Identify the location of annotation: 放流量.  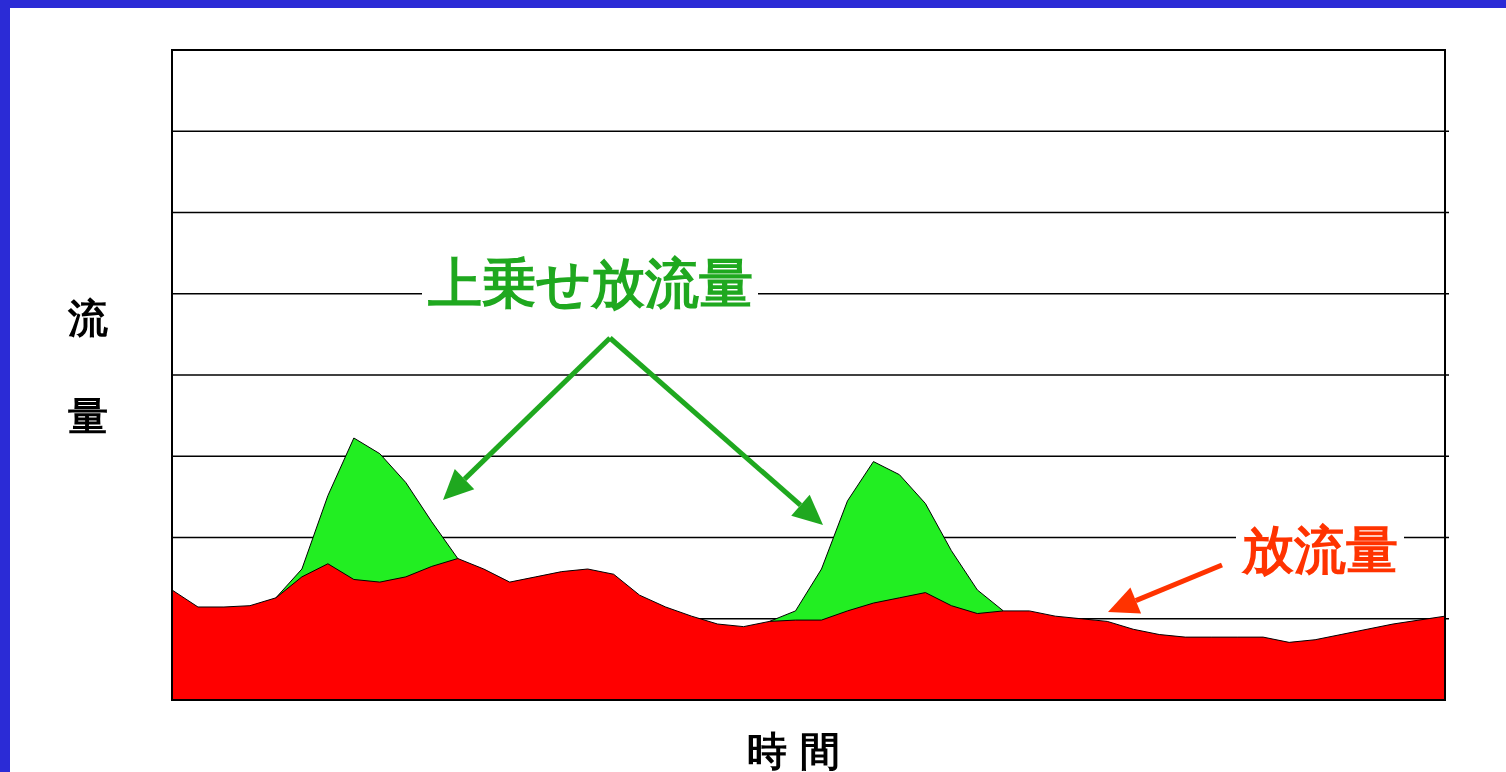
(1319, 550).